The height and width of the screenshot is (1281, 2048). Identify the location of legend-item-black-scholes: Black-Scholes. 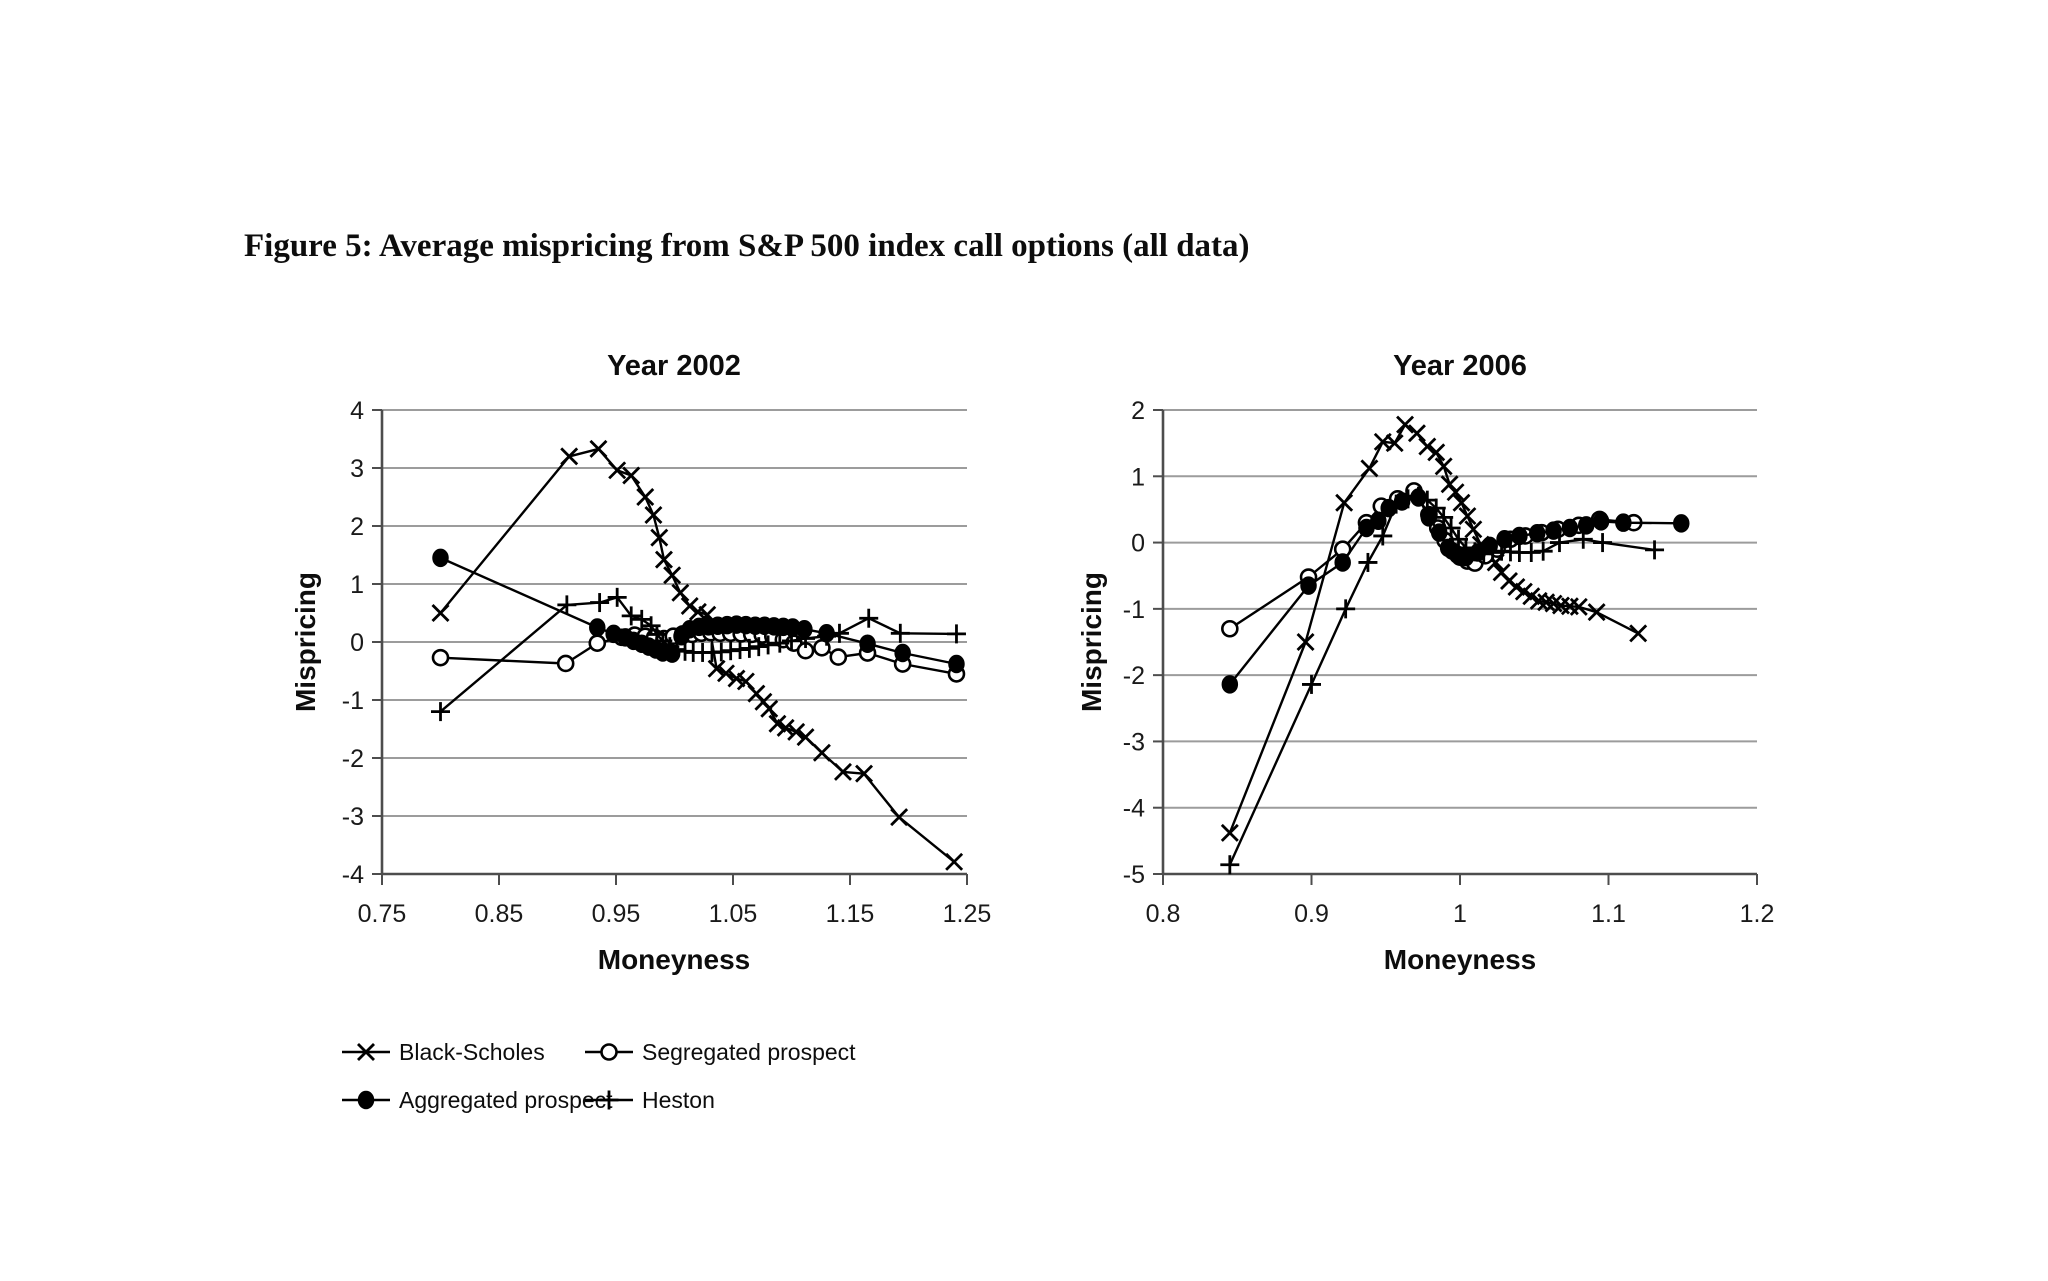
(443, 1052).